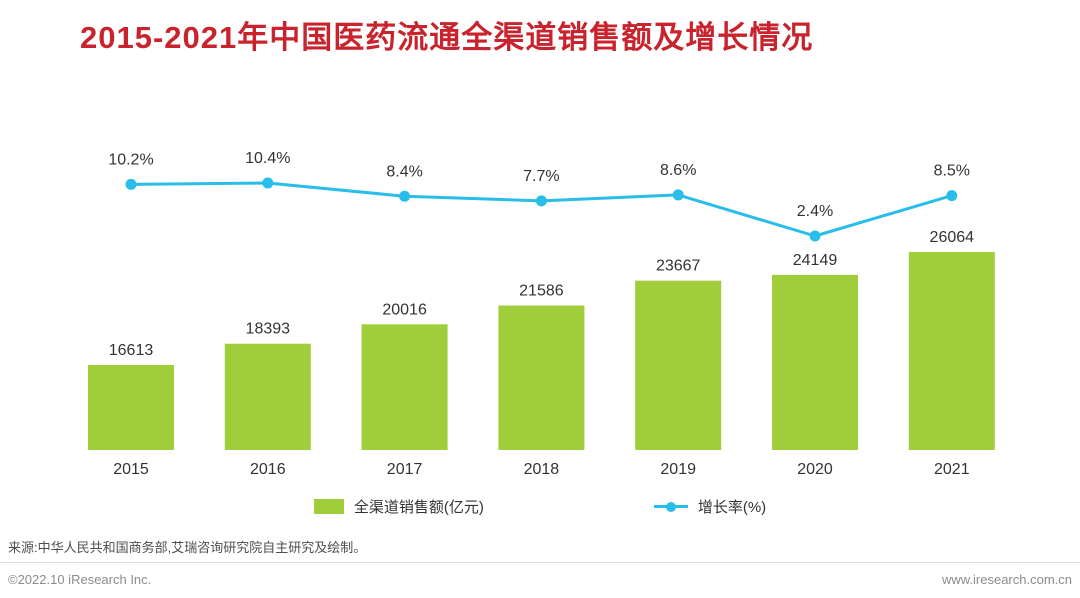 The height and width of the screenshot is (598, 1080). I want to click on x-axis-label: 2019, so click(678, 469).